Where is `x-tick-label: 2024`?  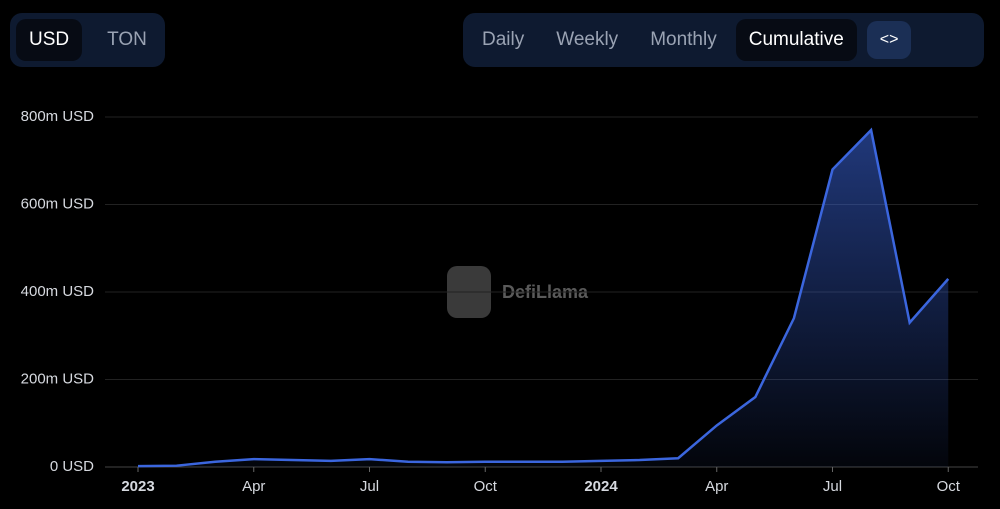
x-tick-label: 2024 is located at coordinates (601, 486).